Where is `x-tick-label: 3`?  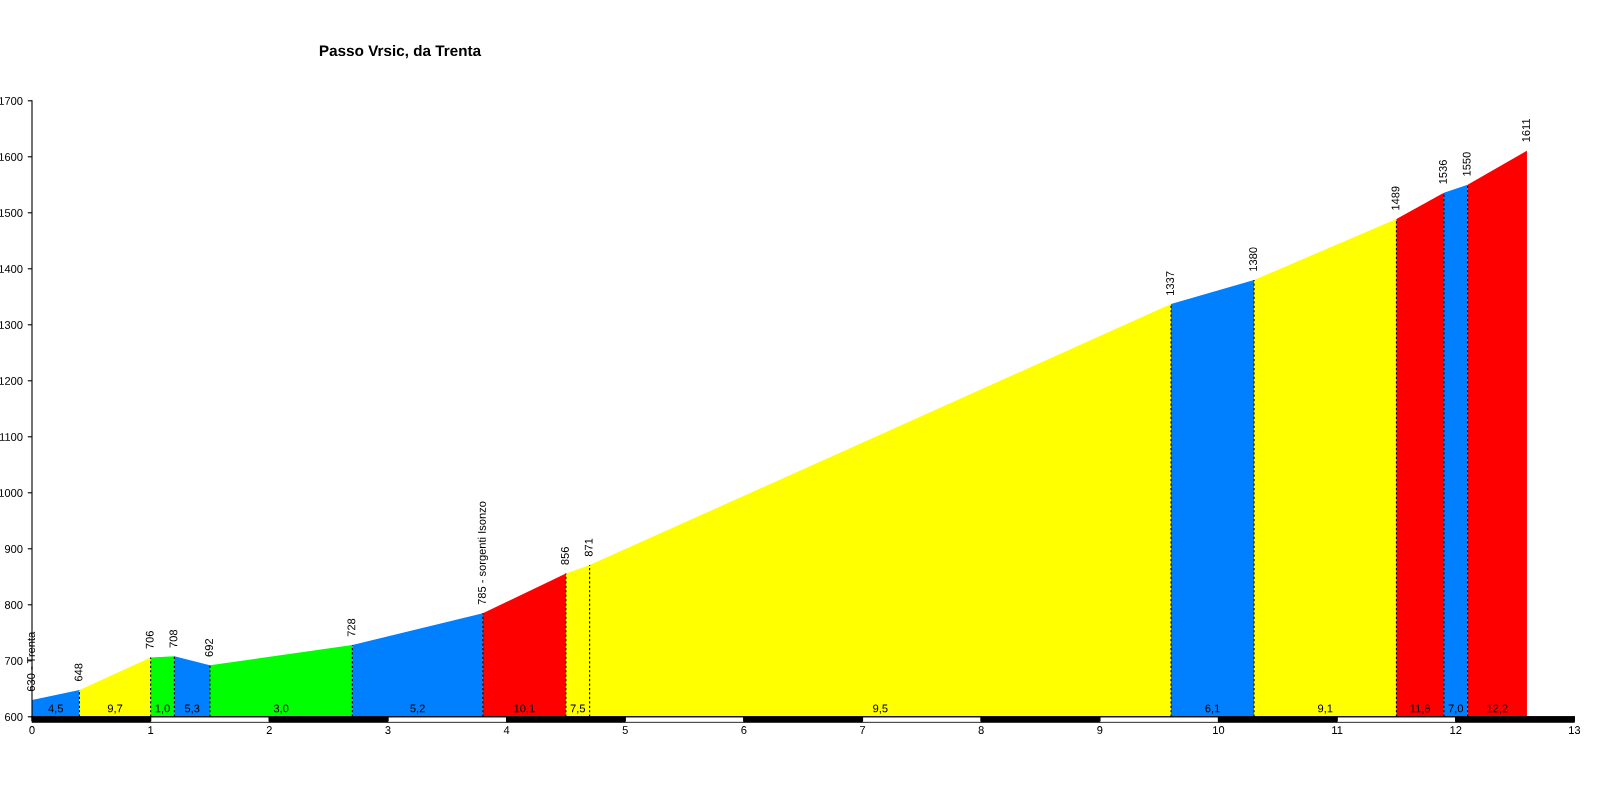
x-tick-label: 3 is located at coordinates (388, 730).